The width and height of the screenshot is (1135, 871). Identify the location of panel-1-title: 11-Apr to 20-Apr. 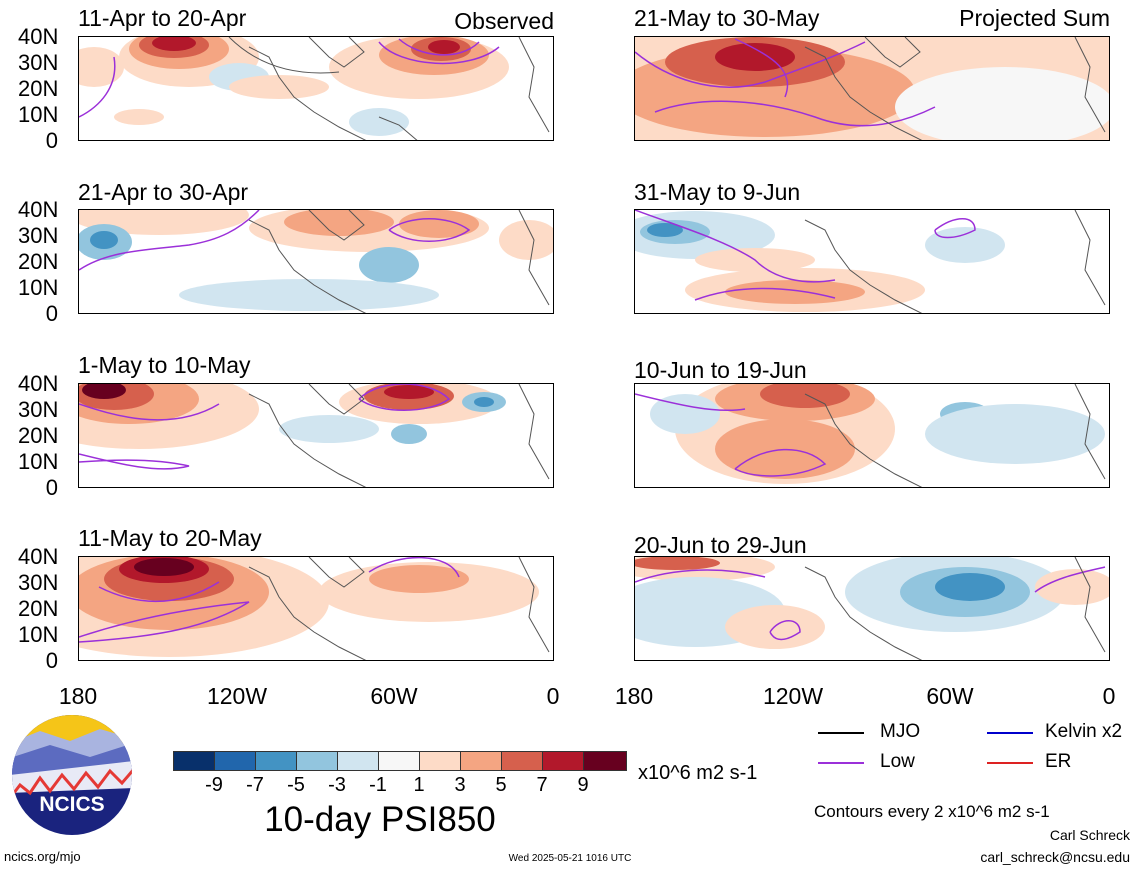
(162, 18).